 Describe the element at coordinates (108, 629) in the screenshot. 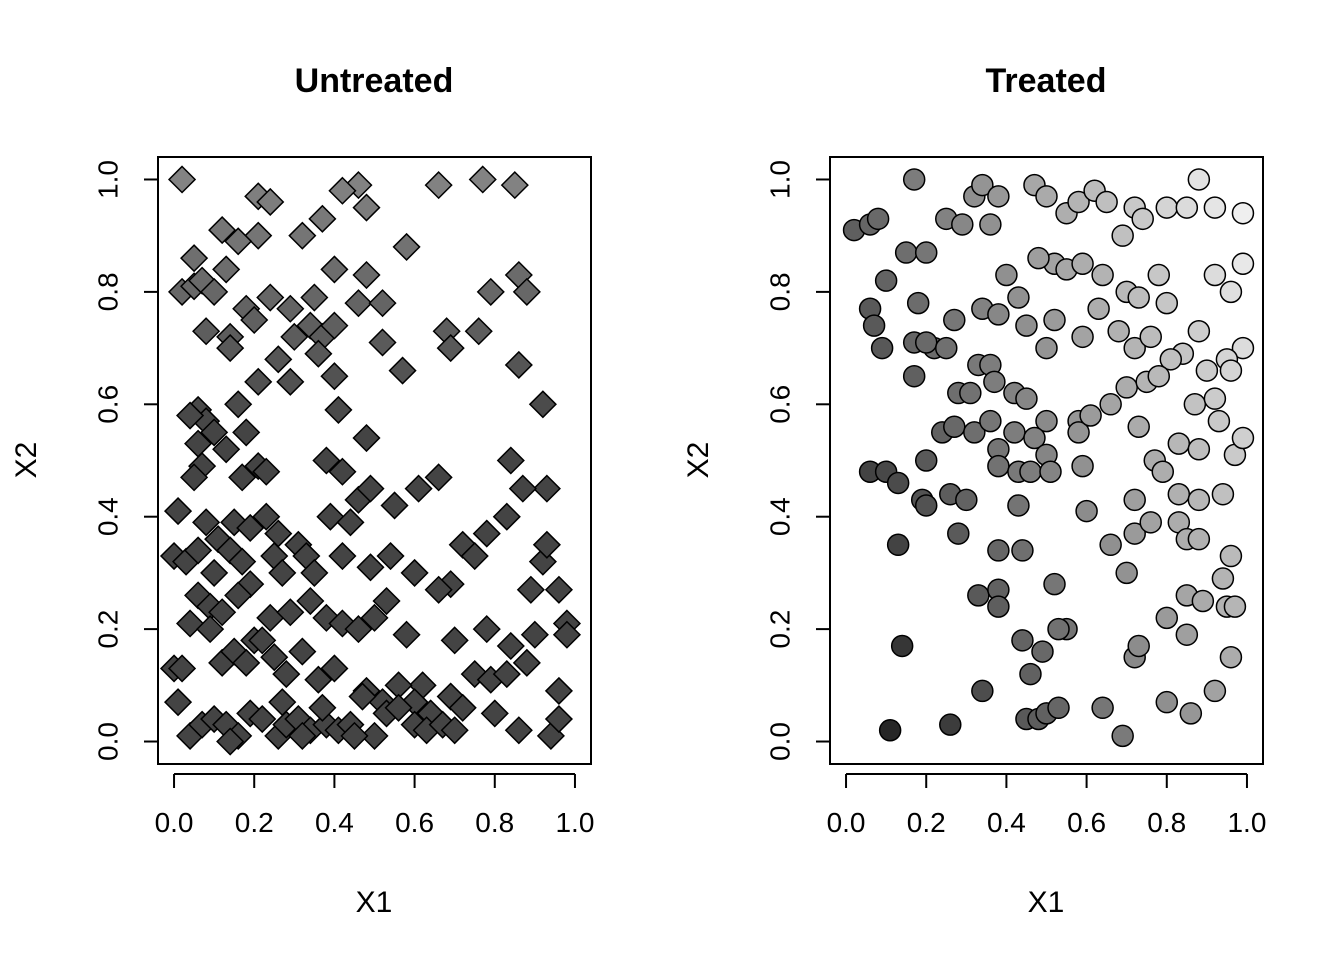

I see `y-tick-label: 0.2` at that location.